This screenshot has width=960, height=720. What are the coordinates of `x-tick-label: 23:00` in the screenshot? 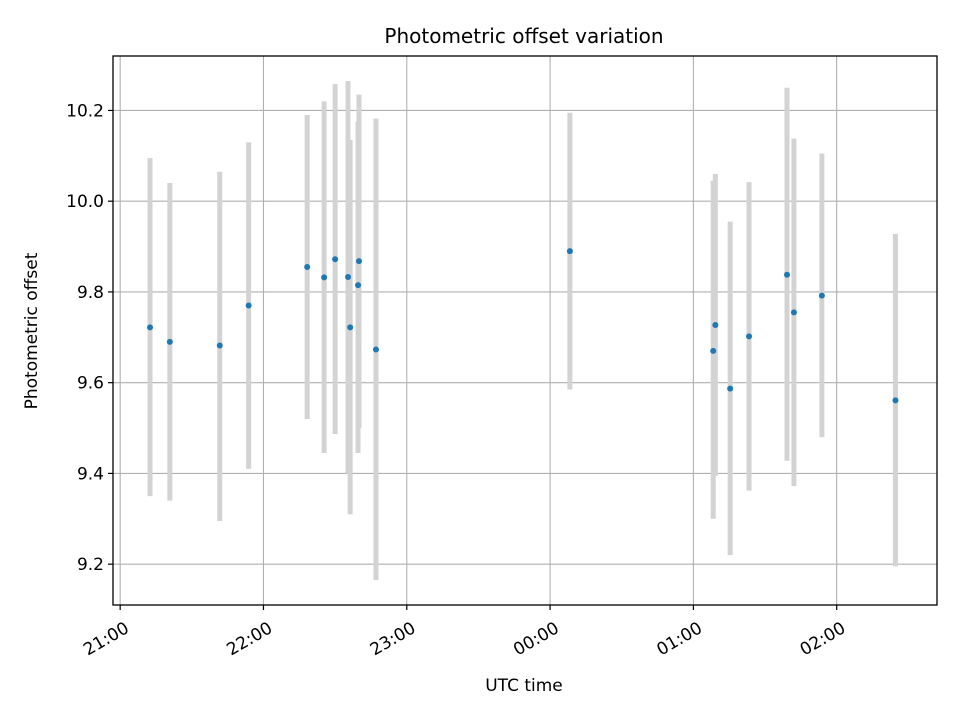 It's located at (393, 639).